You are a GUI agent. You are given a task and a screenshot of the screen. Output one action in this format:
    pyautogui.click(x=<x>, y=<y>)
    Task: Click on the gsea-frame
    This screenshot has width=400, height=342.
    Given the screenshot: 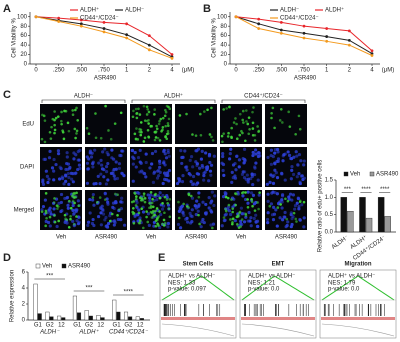 What is the action you would take?
    pyautogui.click(x=358, y=304)
    